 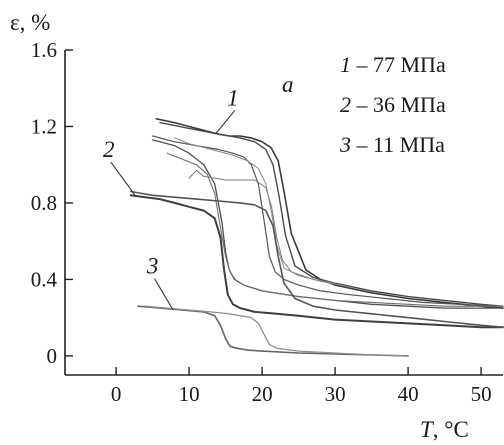 What do you see at coordinates (30, 22) in the screenshot?
I see `y-axis-title: ε, %` at bounding box center [30, 22].